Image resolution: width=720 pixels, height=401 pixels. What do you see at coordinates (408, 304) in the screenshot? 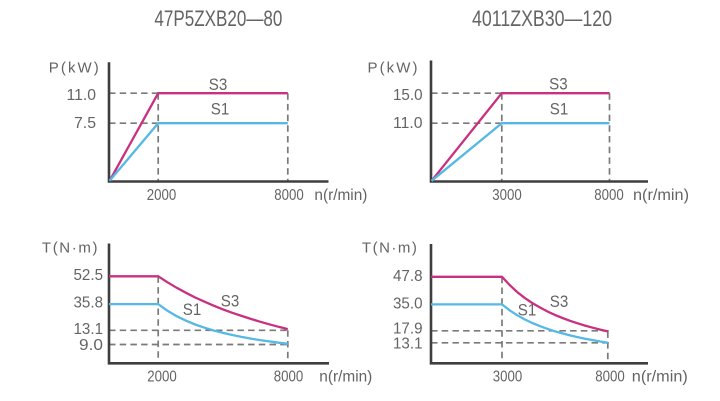
I see `svg-text: 35.0` at bounding box center [408, 304].